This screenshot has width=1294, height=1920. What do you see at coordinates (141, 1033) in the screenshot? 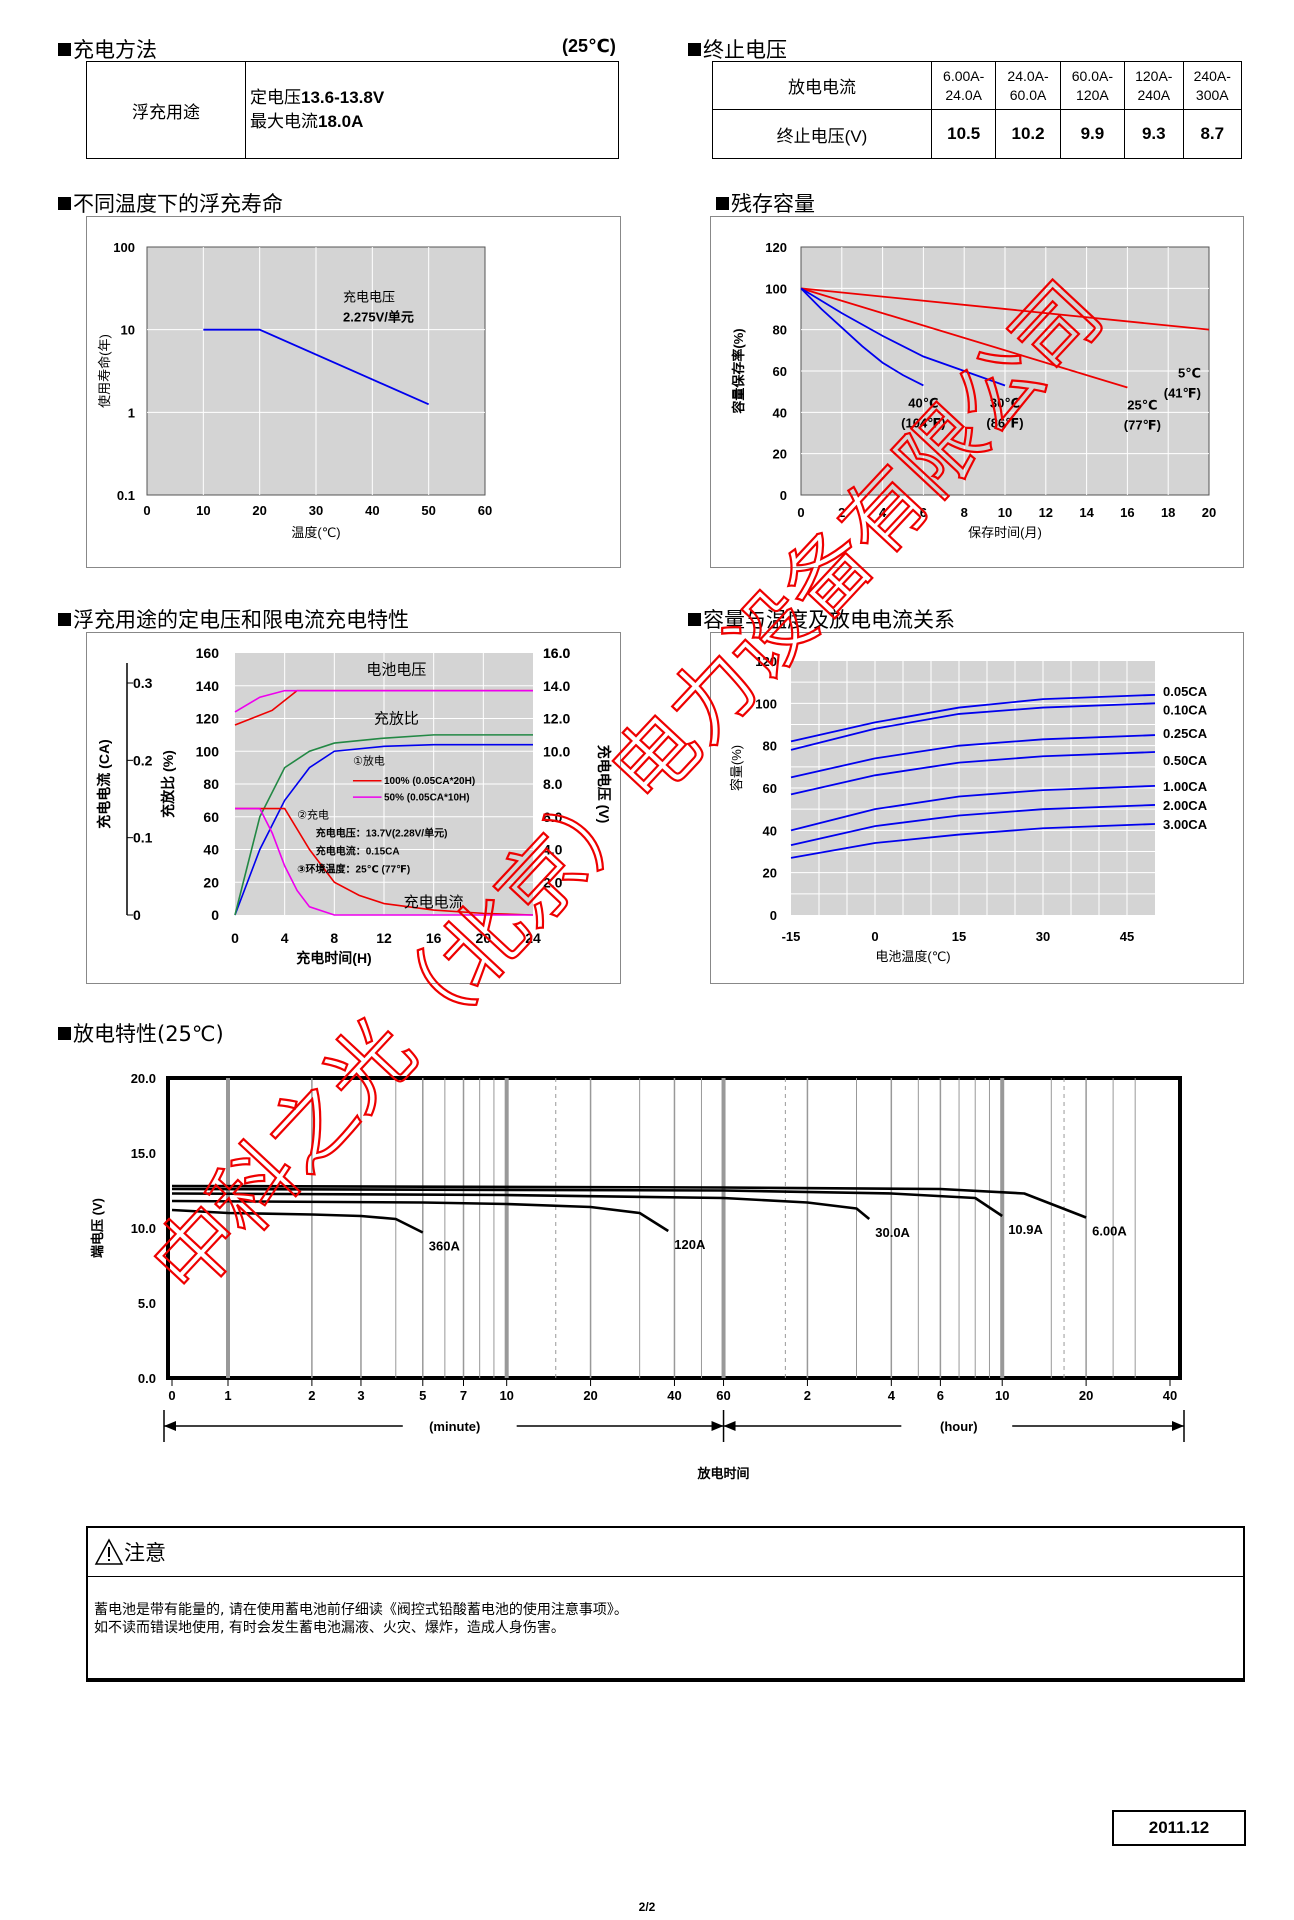
I see `discharge-title: 放电特性(25℃)` at bounding box center [141, 1033].